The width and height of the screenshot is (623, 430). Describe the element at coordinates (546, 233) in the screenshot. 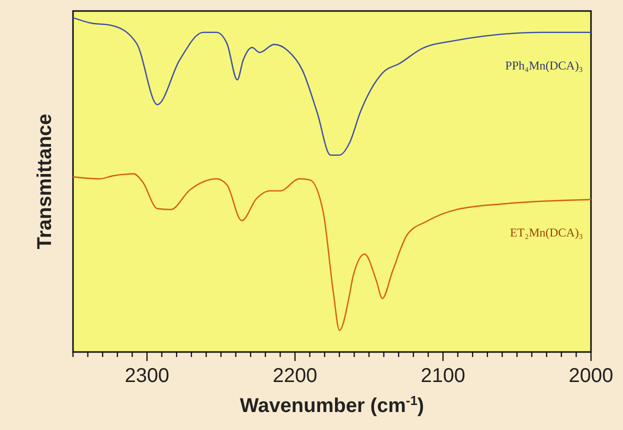

I see `series-label: ET₂Mn(DCA)₃` at that location.